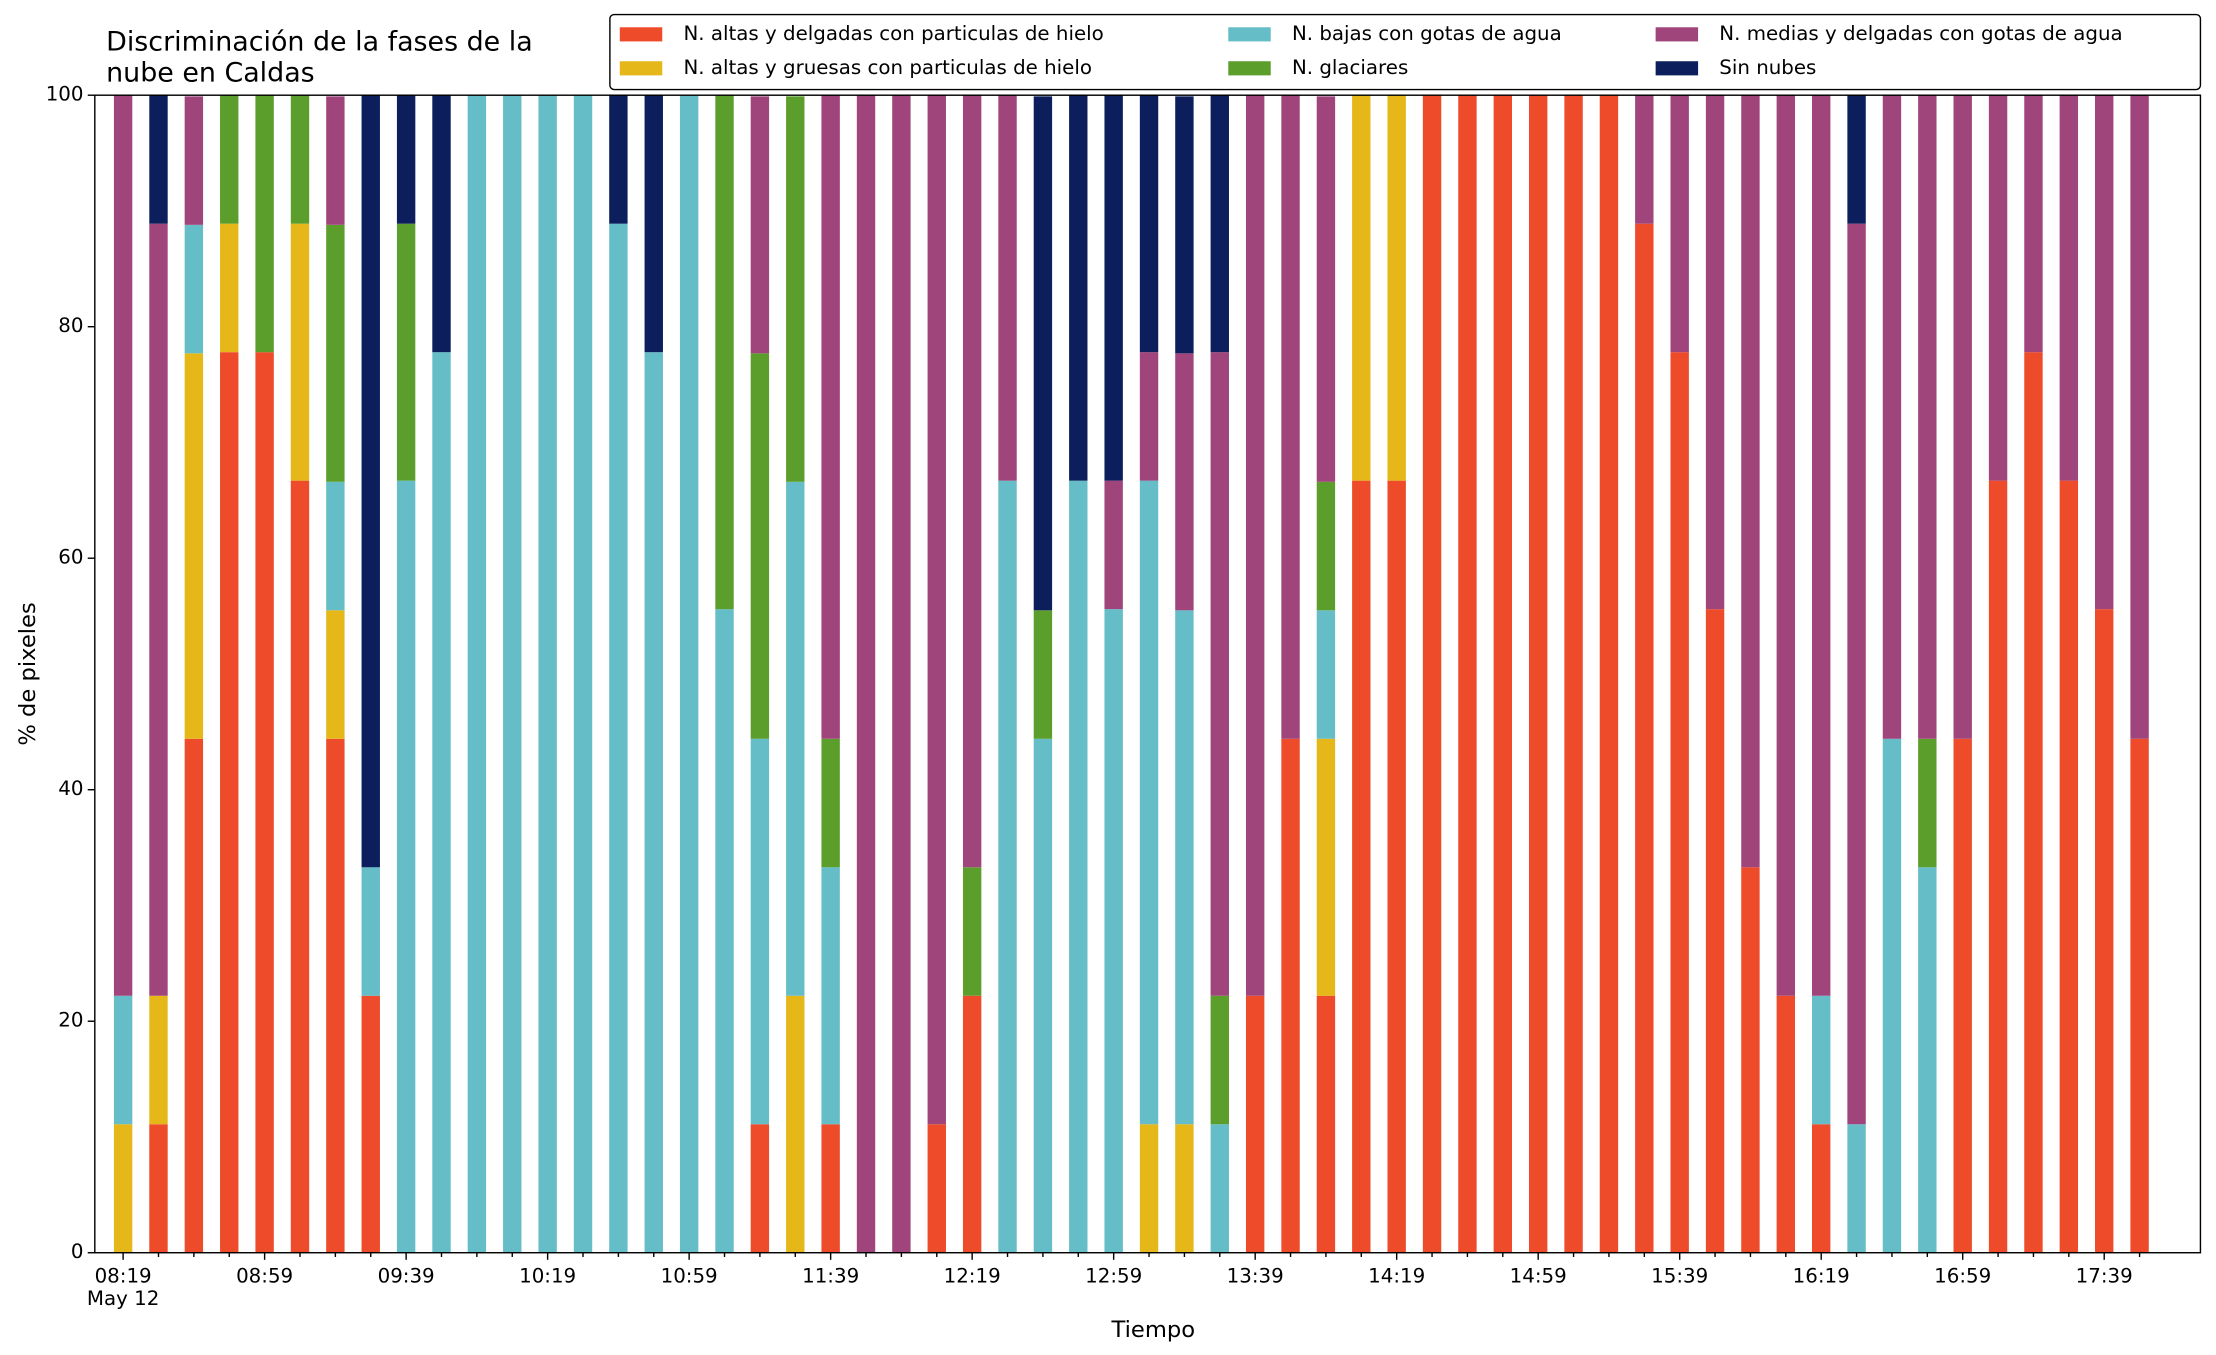 This screenshot has width=2216, height=1355. What do you see at coordinates (1920, 33) in the screenshot?
I see `legend-label: N. medias y delgadas con gotas de agua` at bounding box center [1920, 33].